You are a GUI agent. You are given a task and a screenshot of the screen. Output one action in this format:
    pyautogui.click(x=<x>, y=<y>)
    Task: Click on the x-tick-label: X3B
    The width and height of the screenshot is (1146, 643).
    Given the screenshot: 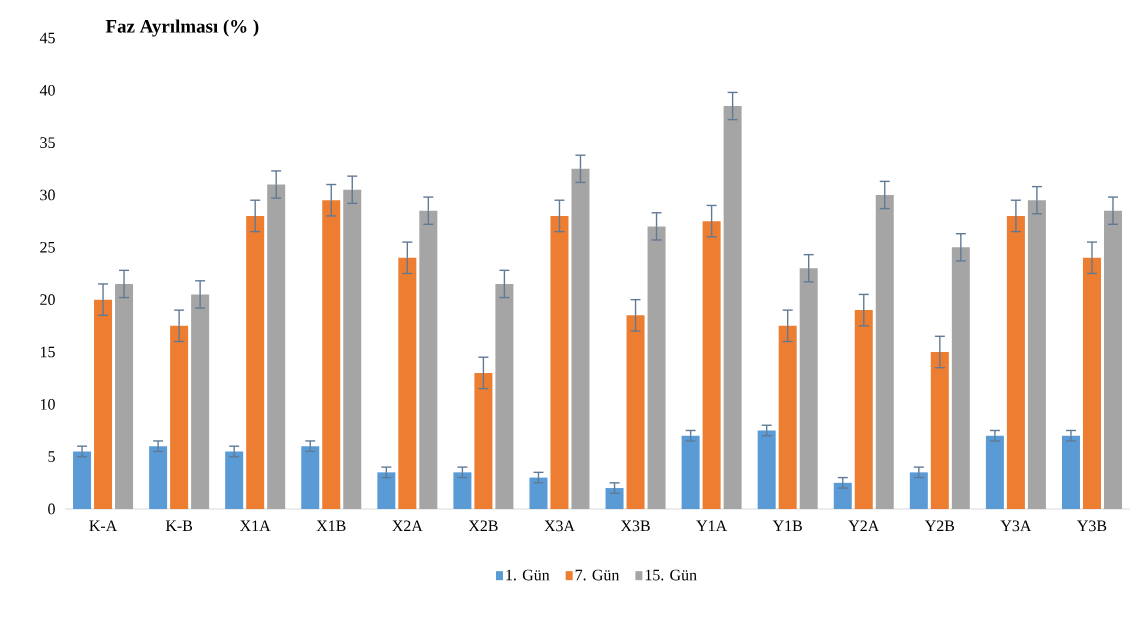 What is the action you would take?
    pyautogui.click(x=635, y=526)
    